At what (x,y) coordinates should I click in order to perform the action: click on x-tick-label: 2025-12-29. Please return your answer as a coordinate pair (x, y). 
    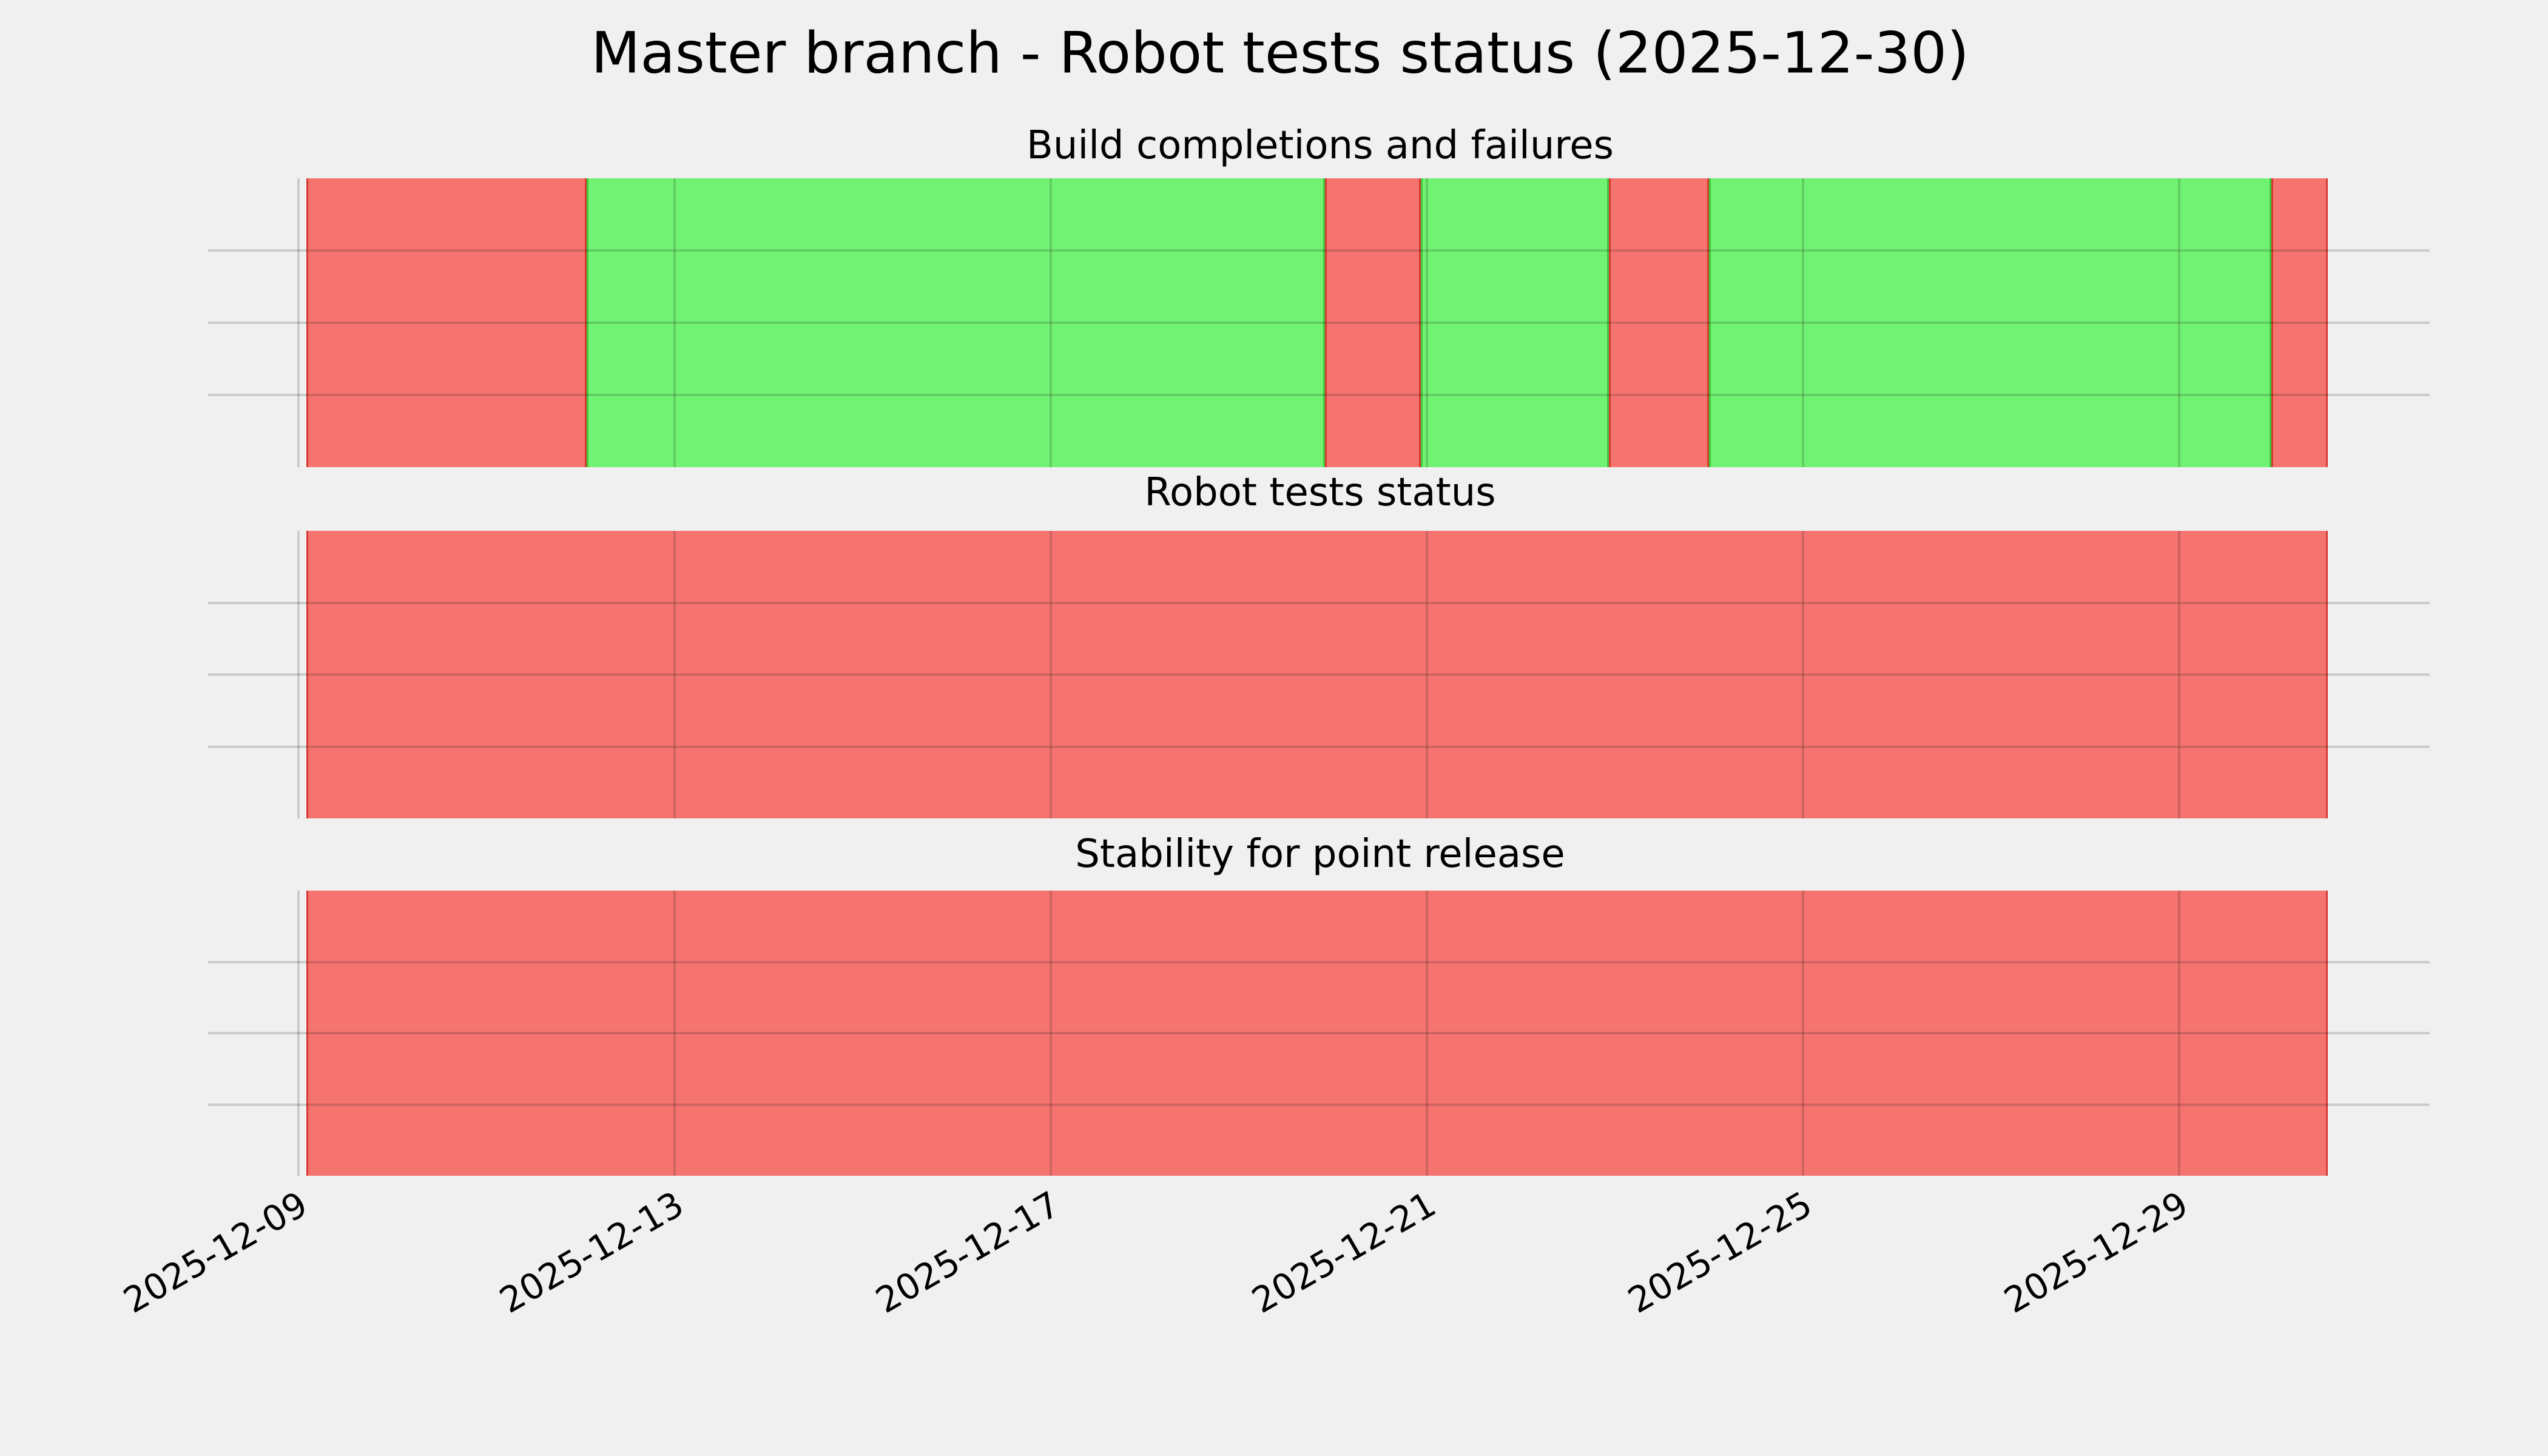
    Looking at the image, I should click on (2096, 1252).